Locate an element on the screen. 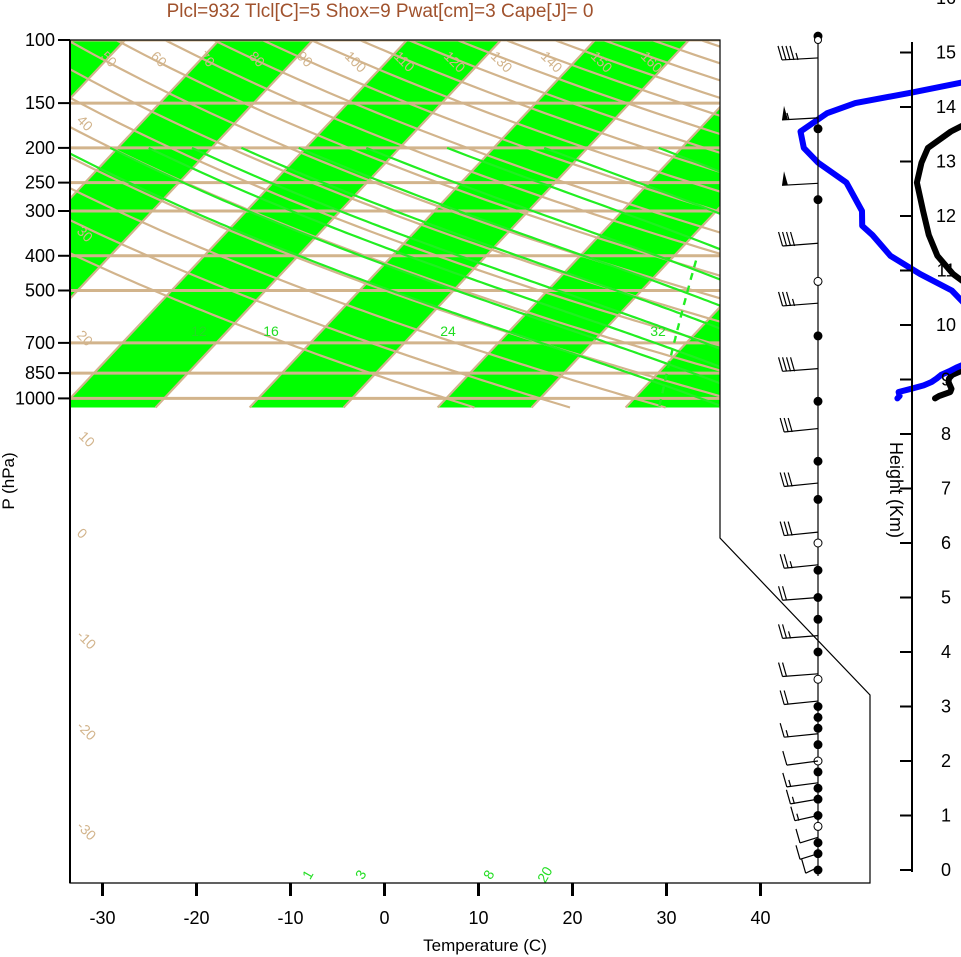 Image resolution: width=961 pixels, height=957 pixels. x-tick-label: 0 is located at coordinates (384, 918).